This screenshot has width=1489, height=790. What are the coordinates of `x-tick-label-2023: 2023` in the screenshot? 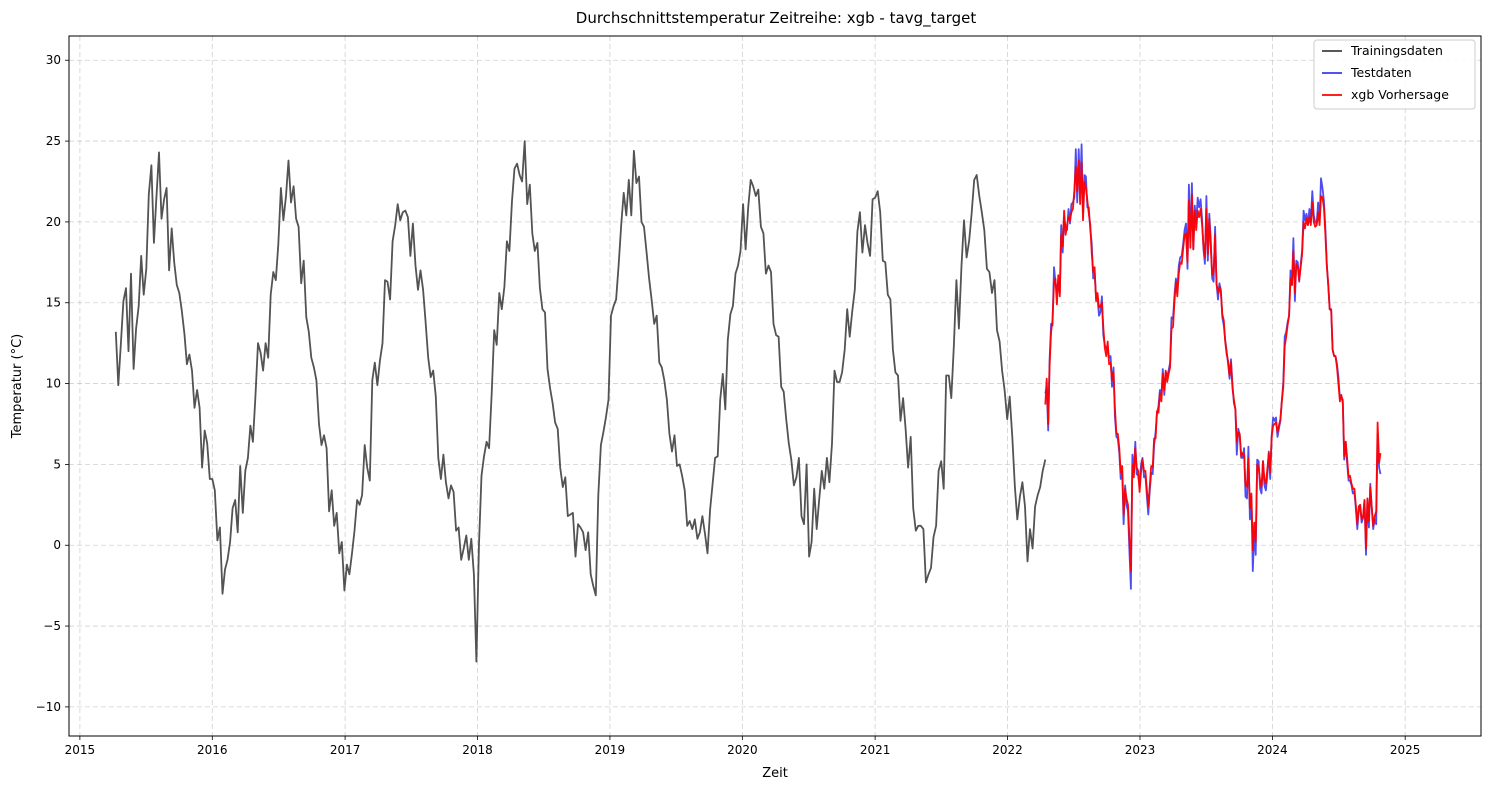 It's located at (1140, 750).